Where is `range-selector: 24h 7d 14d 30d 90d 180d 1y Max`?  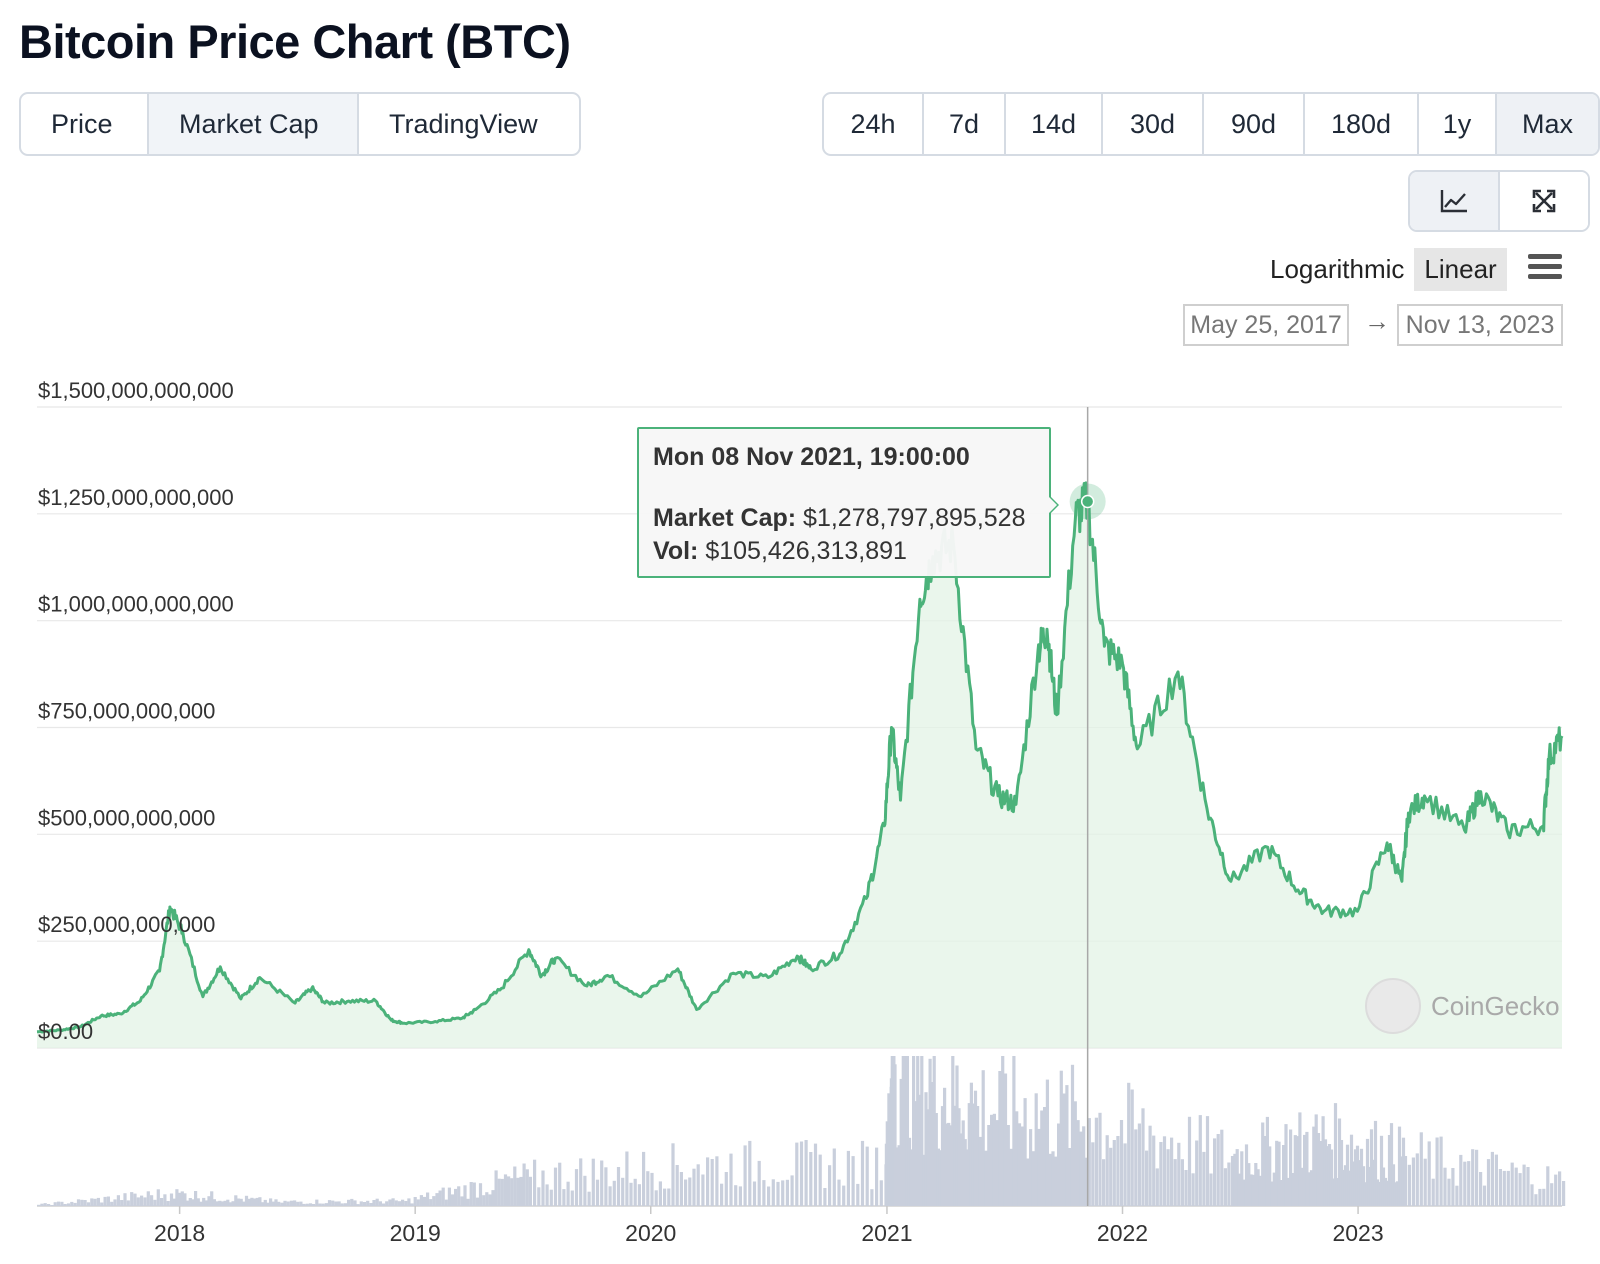 range-selector: 24h 7d 14d 30d 90d 180d 1y Max is located at coordinates (1211, 124).